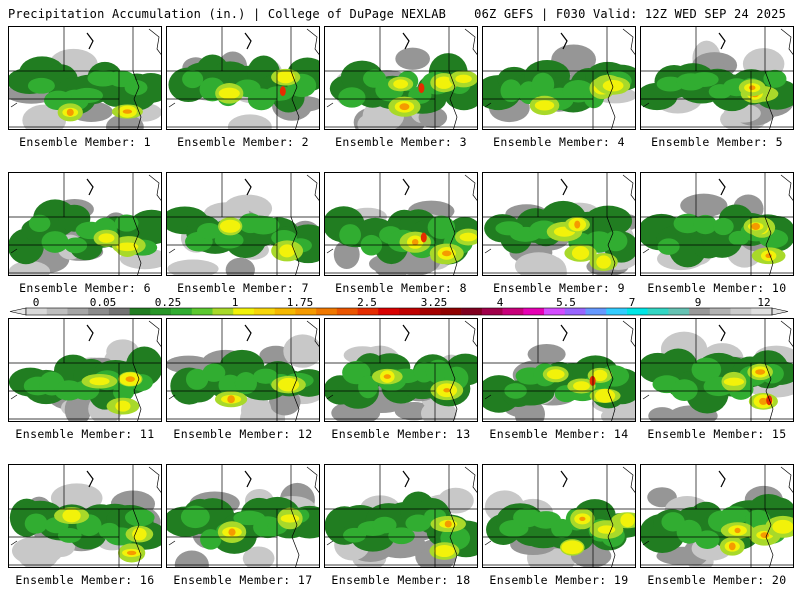 The height and width of the screenshot is (600, 800). I want to click on member-label: Ensemble Member: 2, so click(243, 142).